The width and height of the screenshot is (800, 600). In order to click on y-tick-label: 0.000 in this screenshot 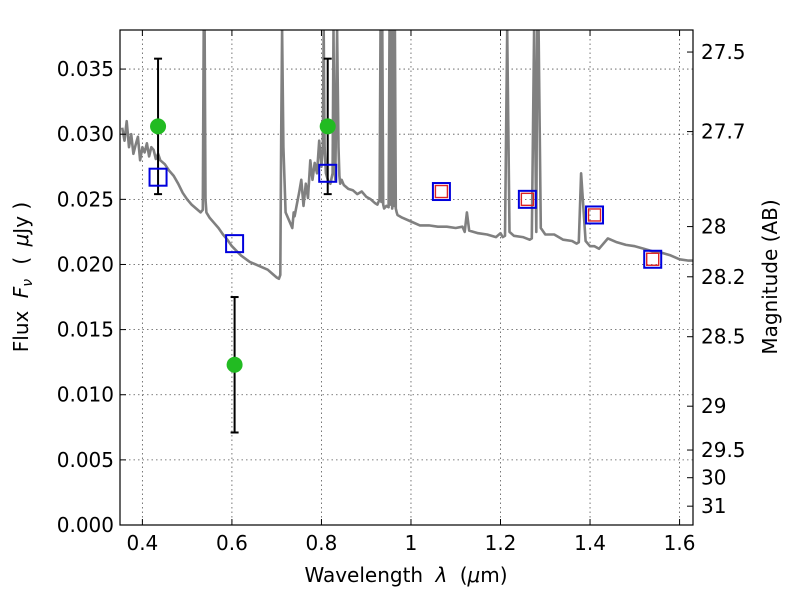, I will do `click(85, 525)`.